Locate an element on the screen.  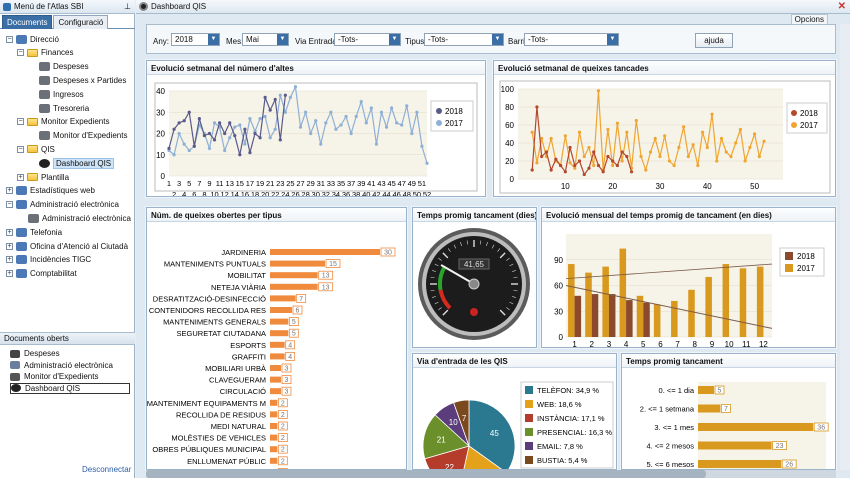
tree-item: + Plantilla is located at coordinates (43, 177).